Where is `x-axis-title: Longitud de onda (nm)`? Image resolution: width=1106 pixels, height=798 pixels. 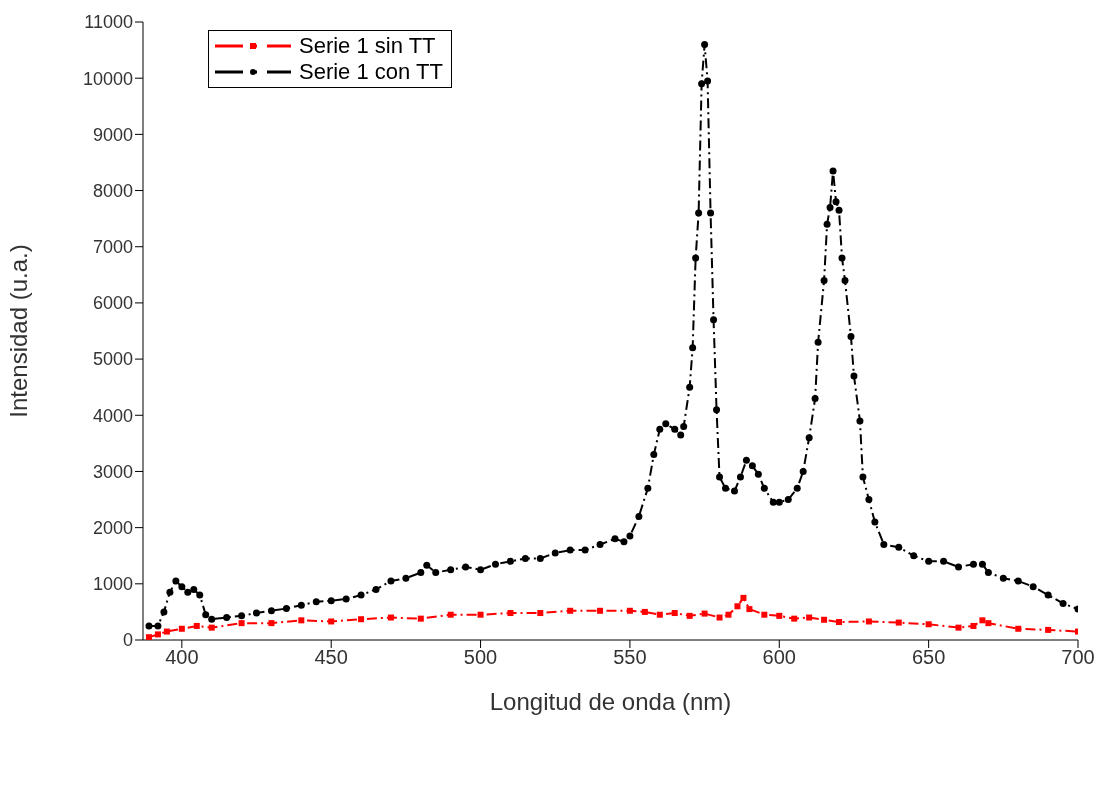
x-axis-title: Longitud de onda (nm) is located at coordinates (610, 701).